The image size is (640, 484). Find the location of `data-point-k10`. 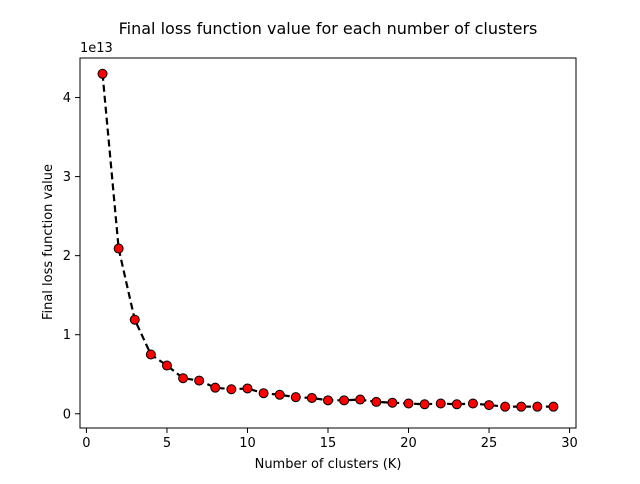

data-point-k10 is located at coordinates (247, 388).